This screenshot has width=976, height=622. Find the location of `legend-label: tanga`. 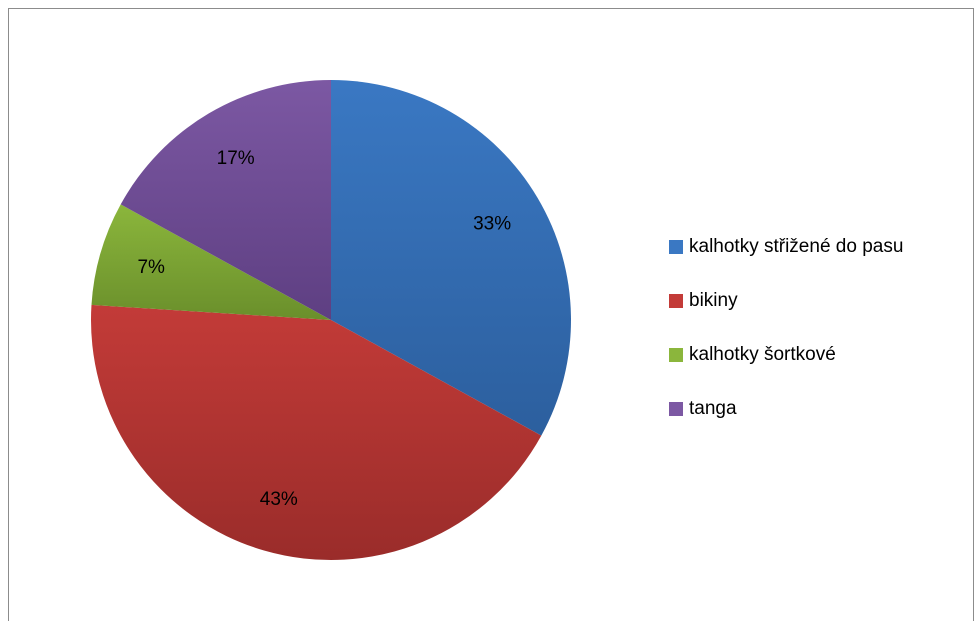

legend-label: tanga is located at coordinates (713, 408).